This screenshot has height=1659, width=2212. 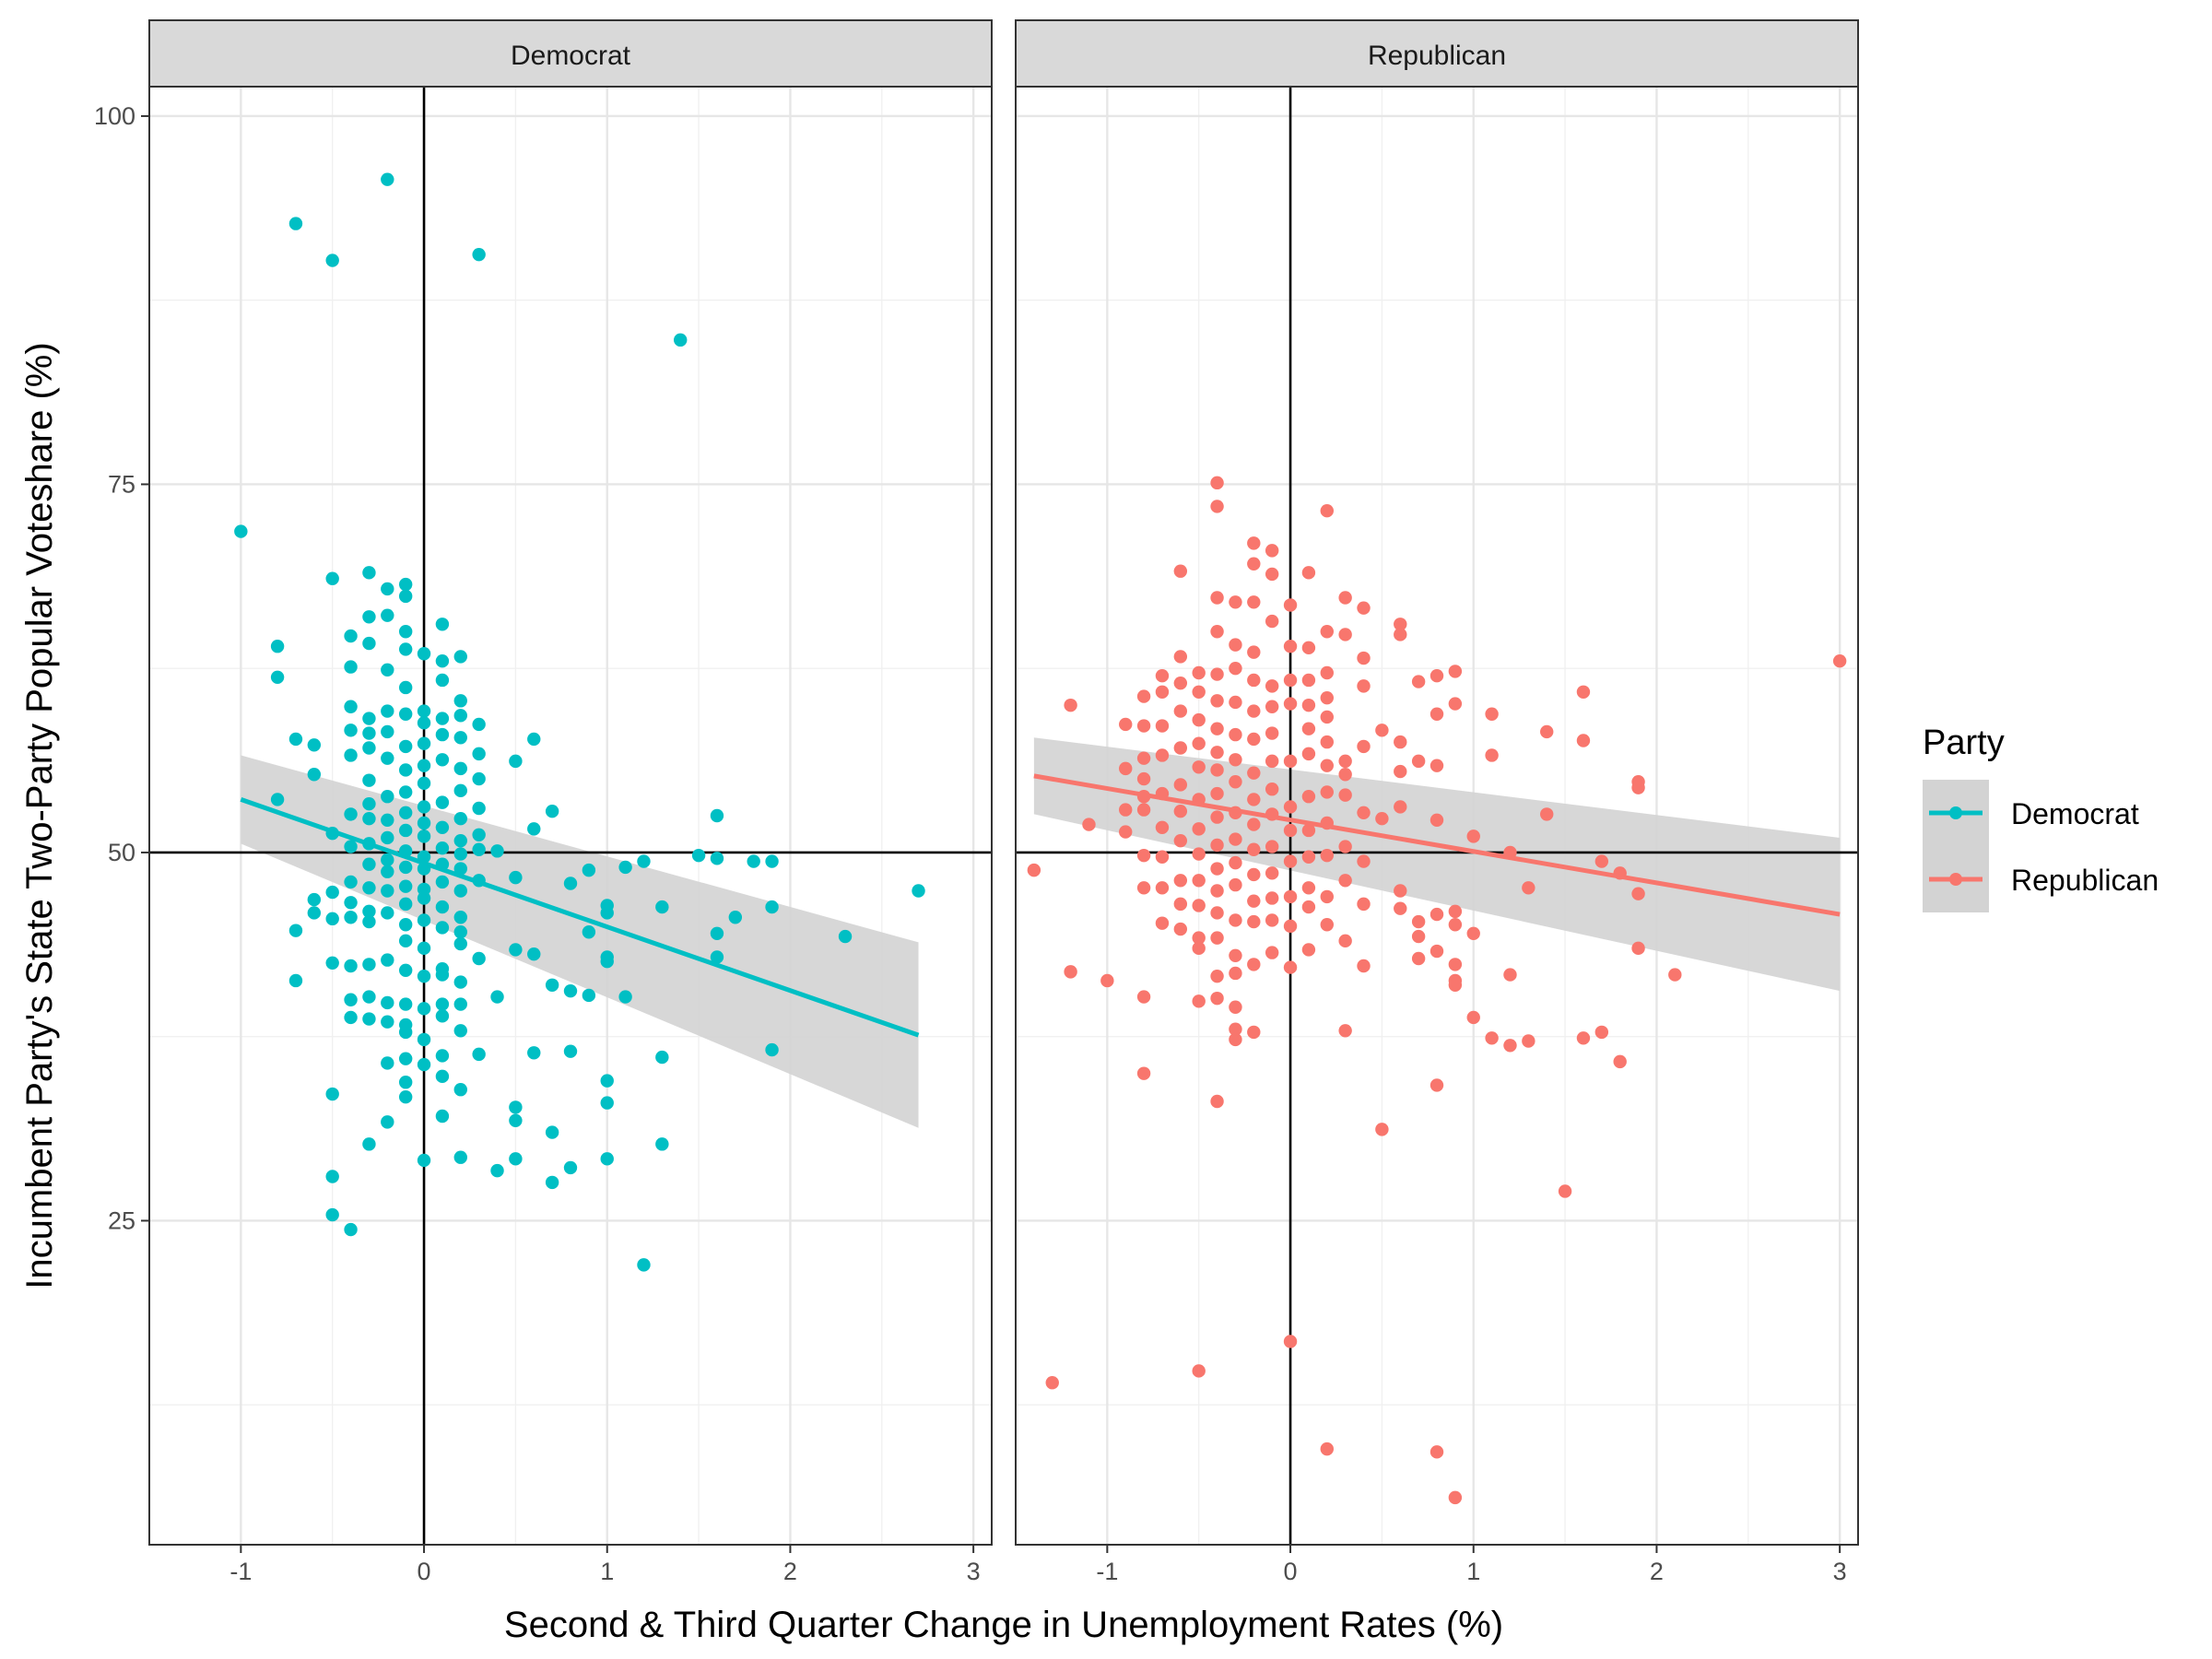 I want to click on x-tick-label: 0, so click(x=1291, y=1571).